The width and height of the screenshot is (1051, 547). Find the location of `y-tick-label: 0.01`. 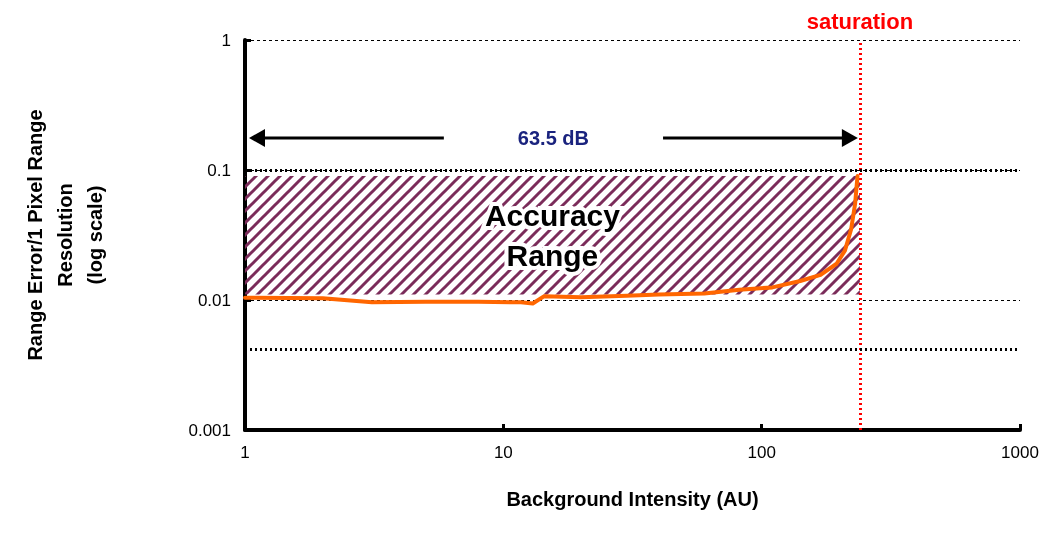

y-tick-label: 0.01 is located at coordinates (214, 300).